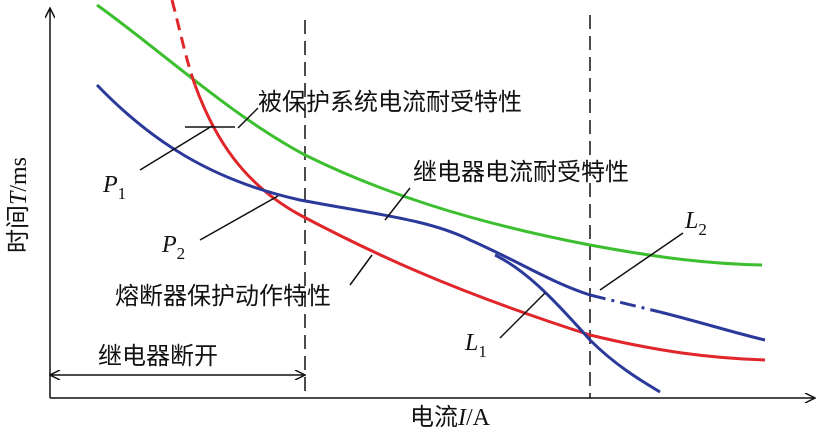 Image resolution: width=825 pixels, height=433 pixels. Describe the element at coordinates (577, 323) in the screenshot. I see `relay-branch` at that location.